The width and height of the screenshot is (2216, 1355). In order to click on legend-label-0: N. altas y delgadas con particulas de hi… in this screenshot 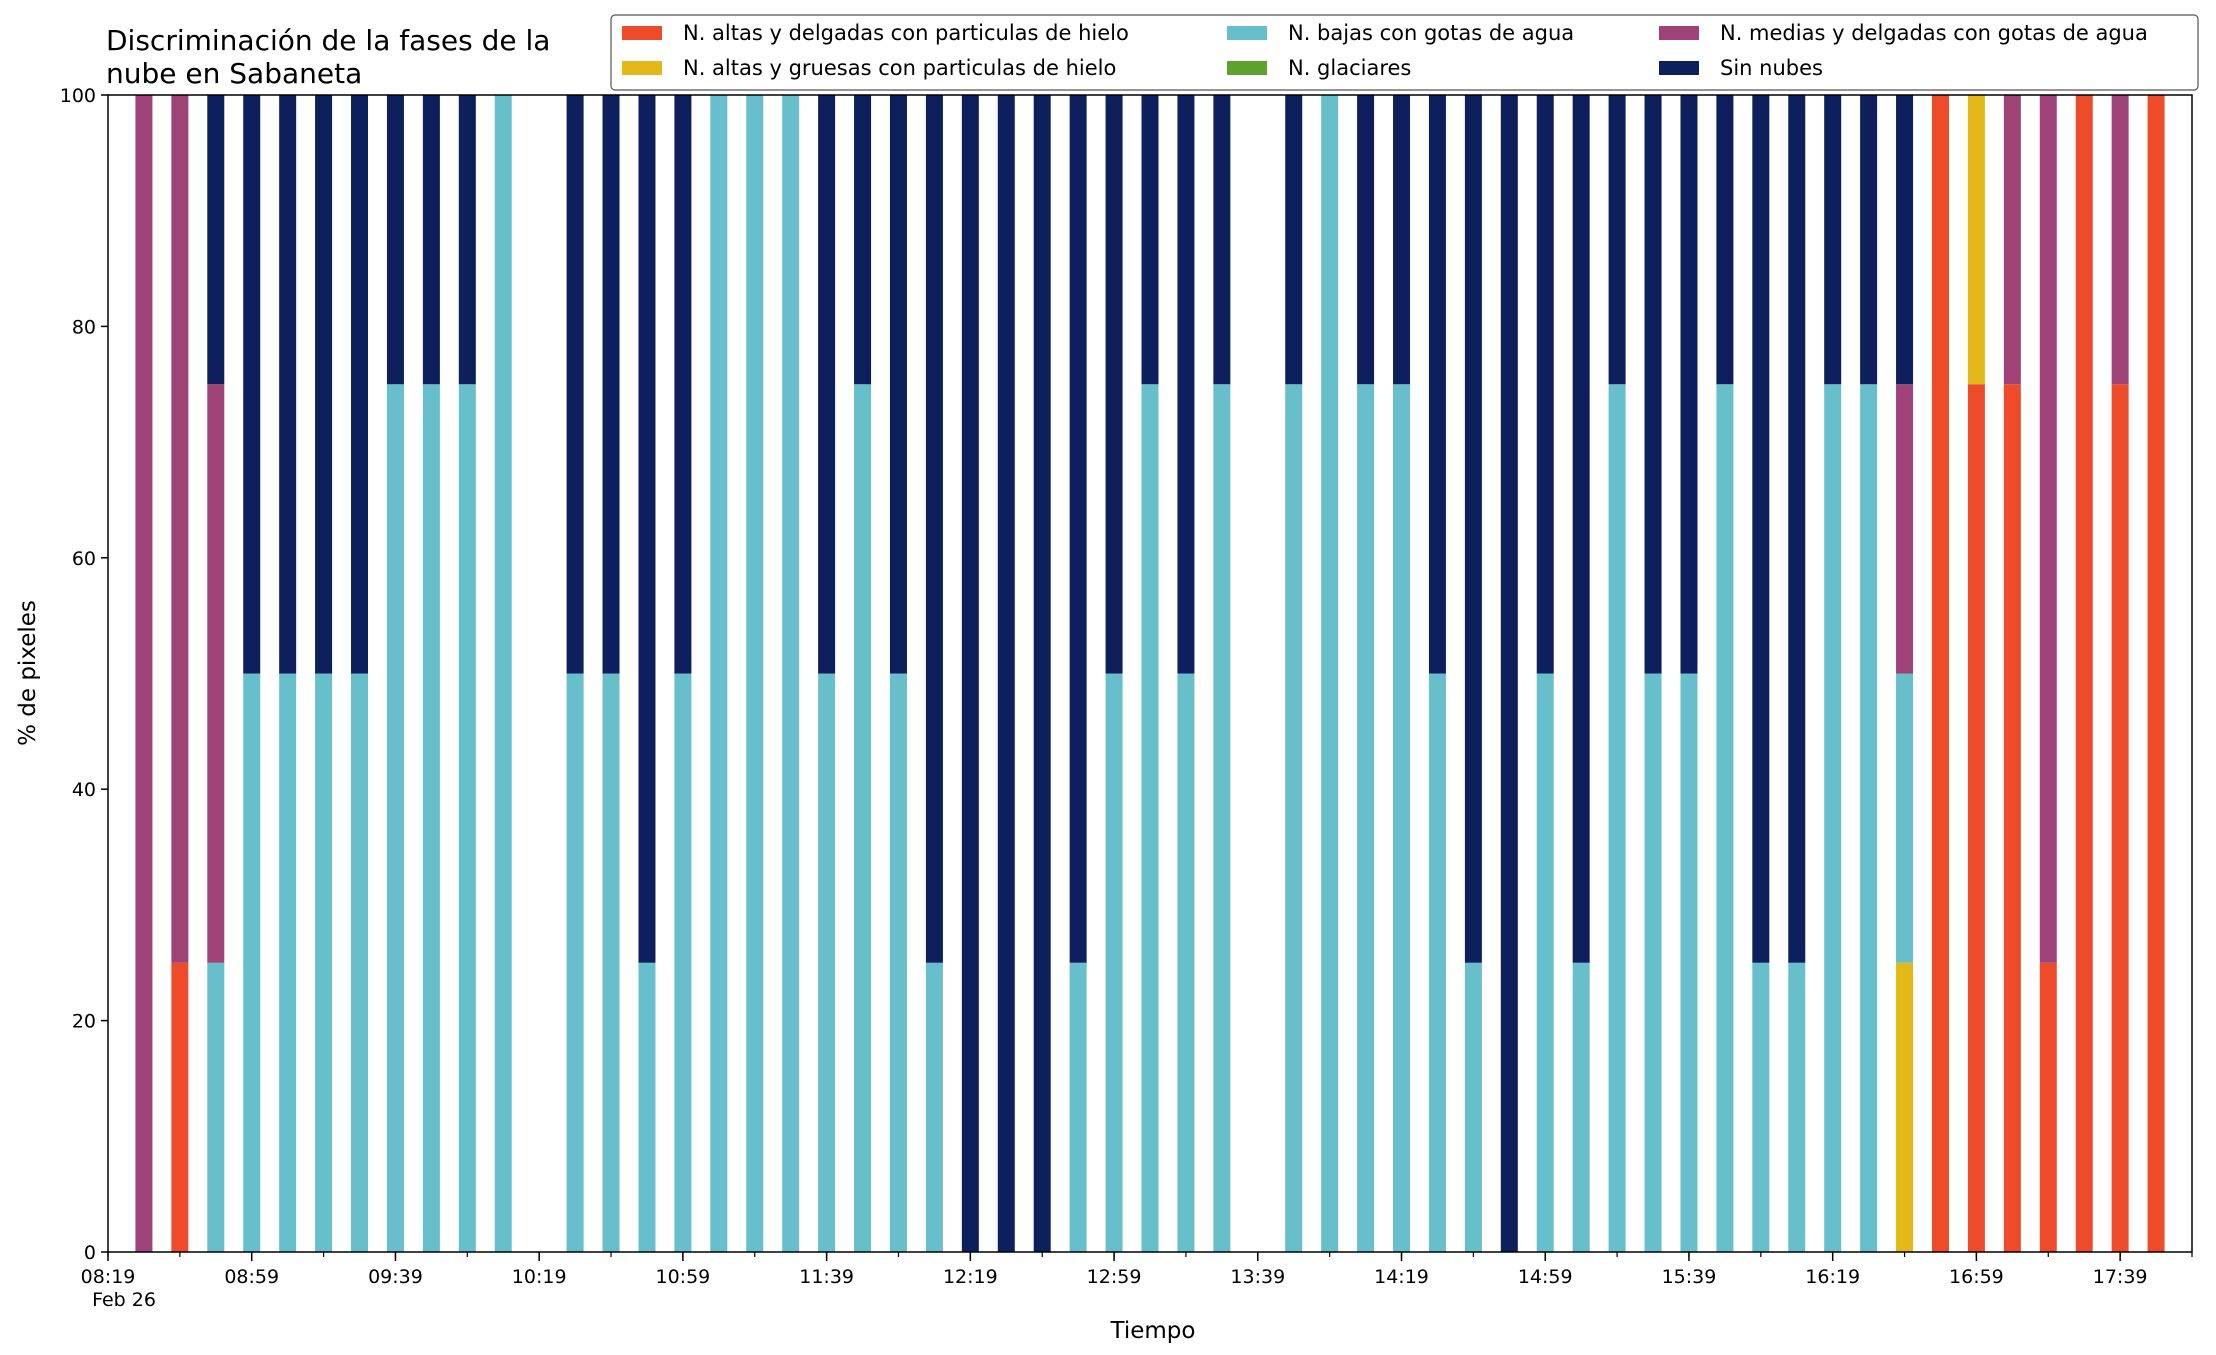, I will do `click(906, 33)`.